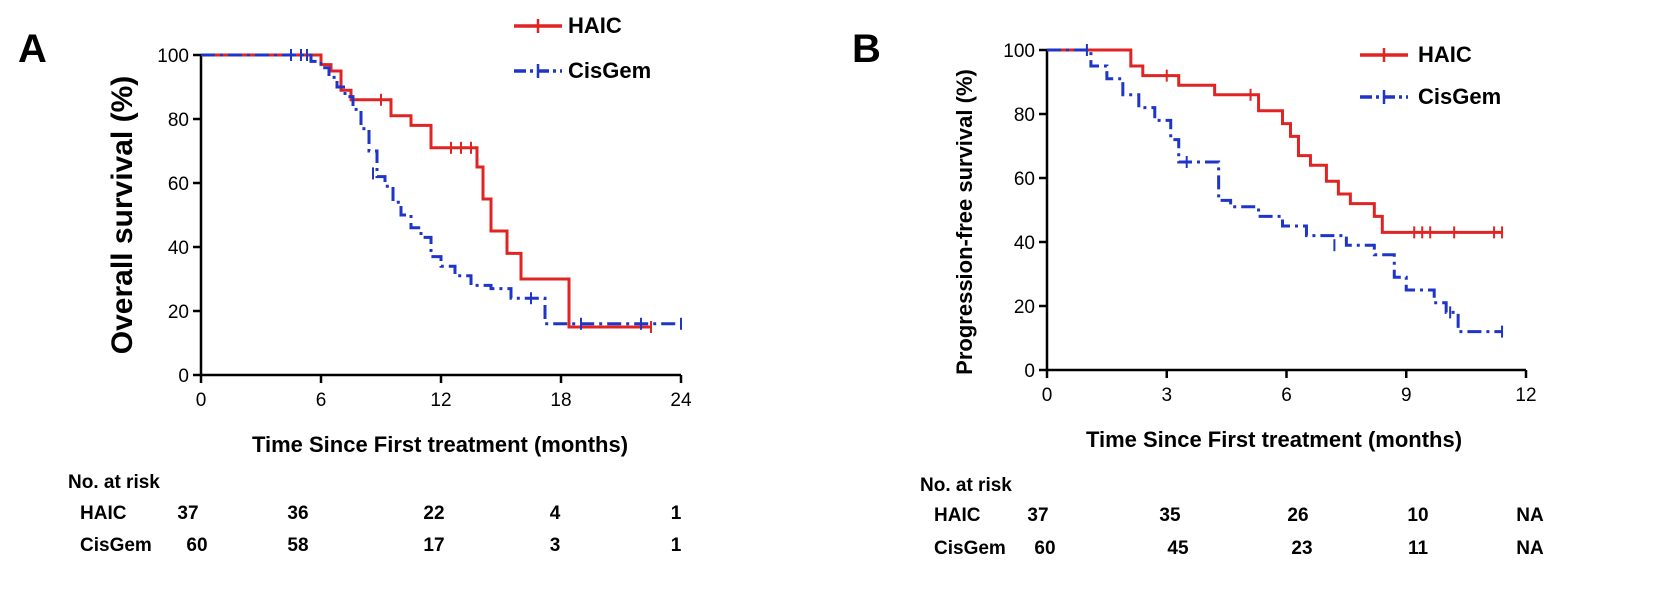 The image size is (1654, 598). What do you see at coordinates (538, 71) in the screenshot?
I see `panel-a-legend-swatch-cisgem` at bounding box center [538, 71].